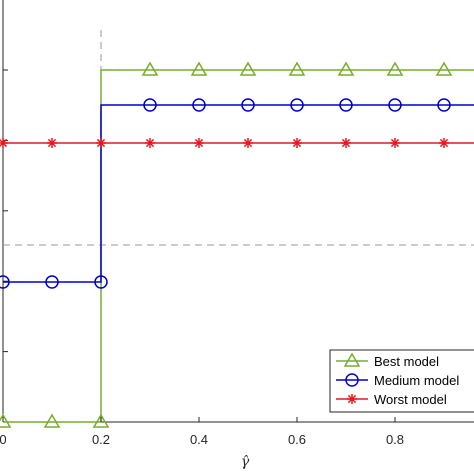  What do you see at coordinates (3, 439) in the screenshot?
I see `x-tick-label: 0` at bounding box center [3, 439].